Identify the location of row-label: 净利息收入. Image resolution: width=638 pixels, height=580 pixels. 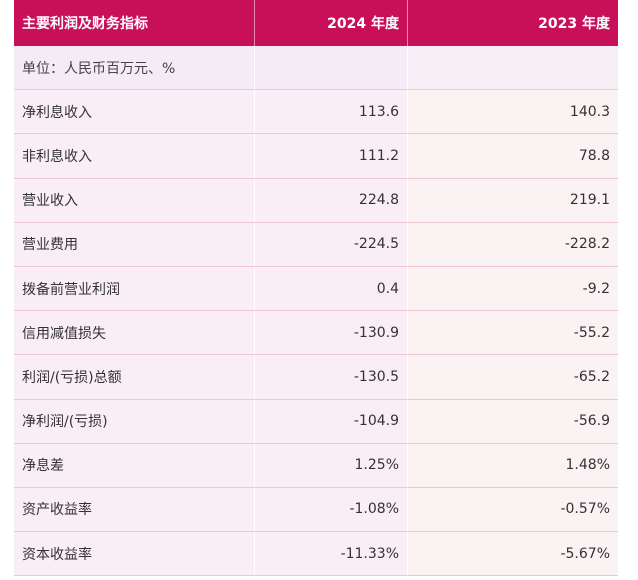
(134, 112).